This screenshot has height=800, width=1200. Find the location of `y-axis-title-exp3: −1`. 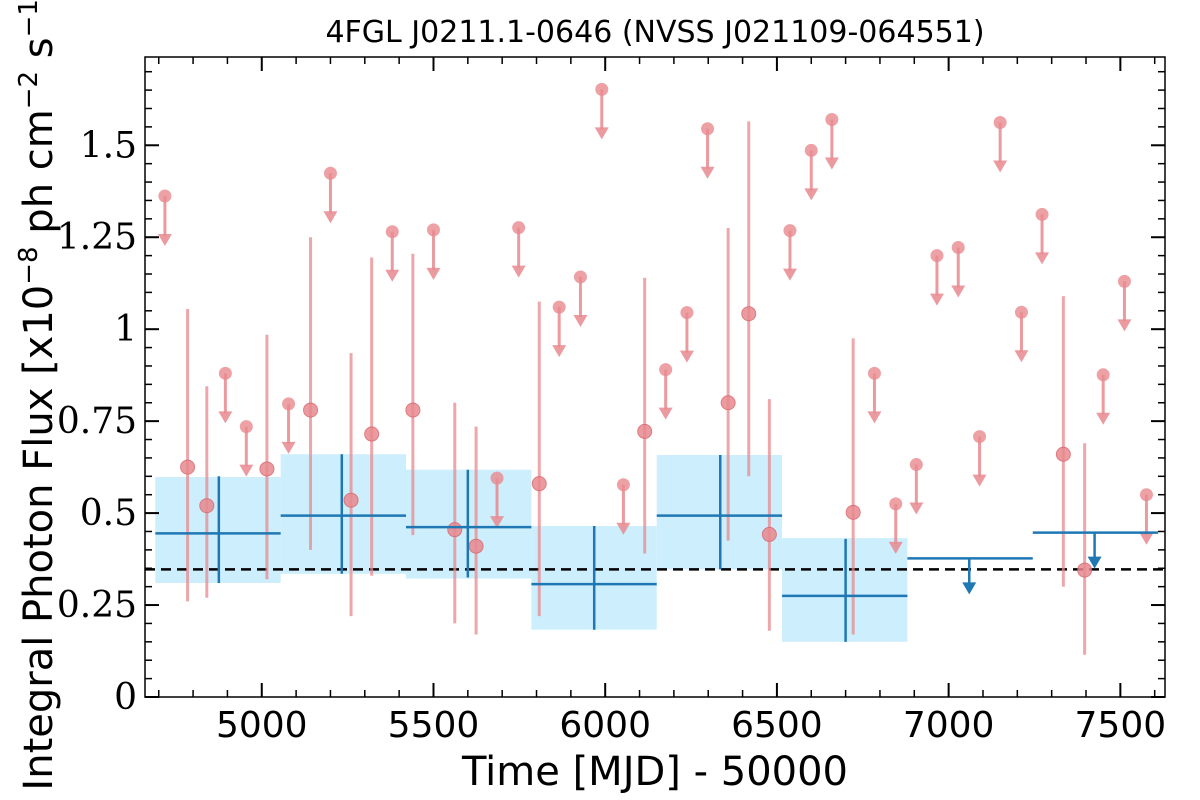

y-axis-title-exp3: −1 is located at coordinates (29, 18).